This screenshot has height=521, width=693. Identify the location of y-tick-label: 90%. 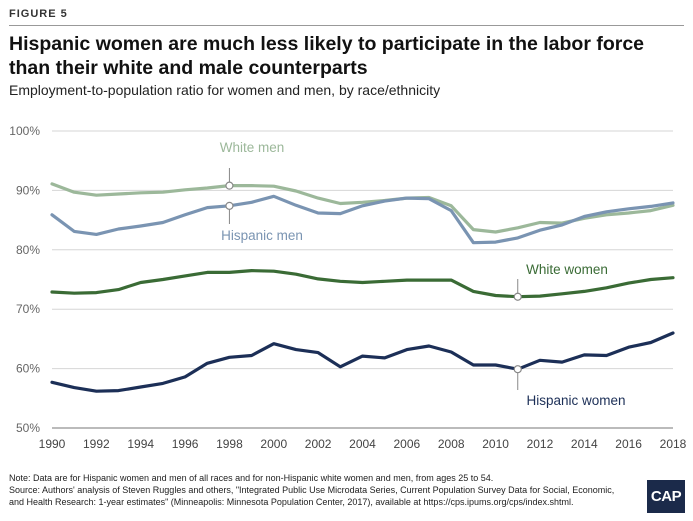
(28, 190).